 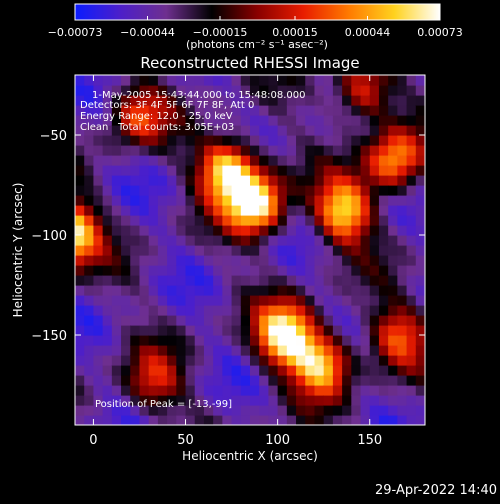 I want to click on colorbar-tick-label: 0.00015, so click(x=295, y=32).